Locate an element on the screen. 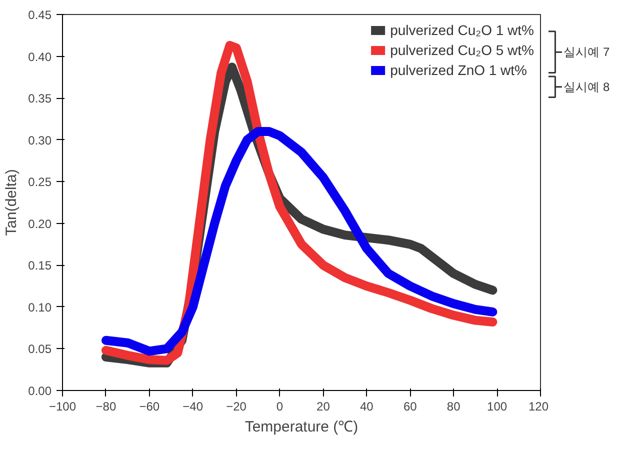 This screenshot has height=455, width=641. y-tick-label: 0.10 is located at coordinates (40, 307).